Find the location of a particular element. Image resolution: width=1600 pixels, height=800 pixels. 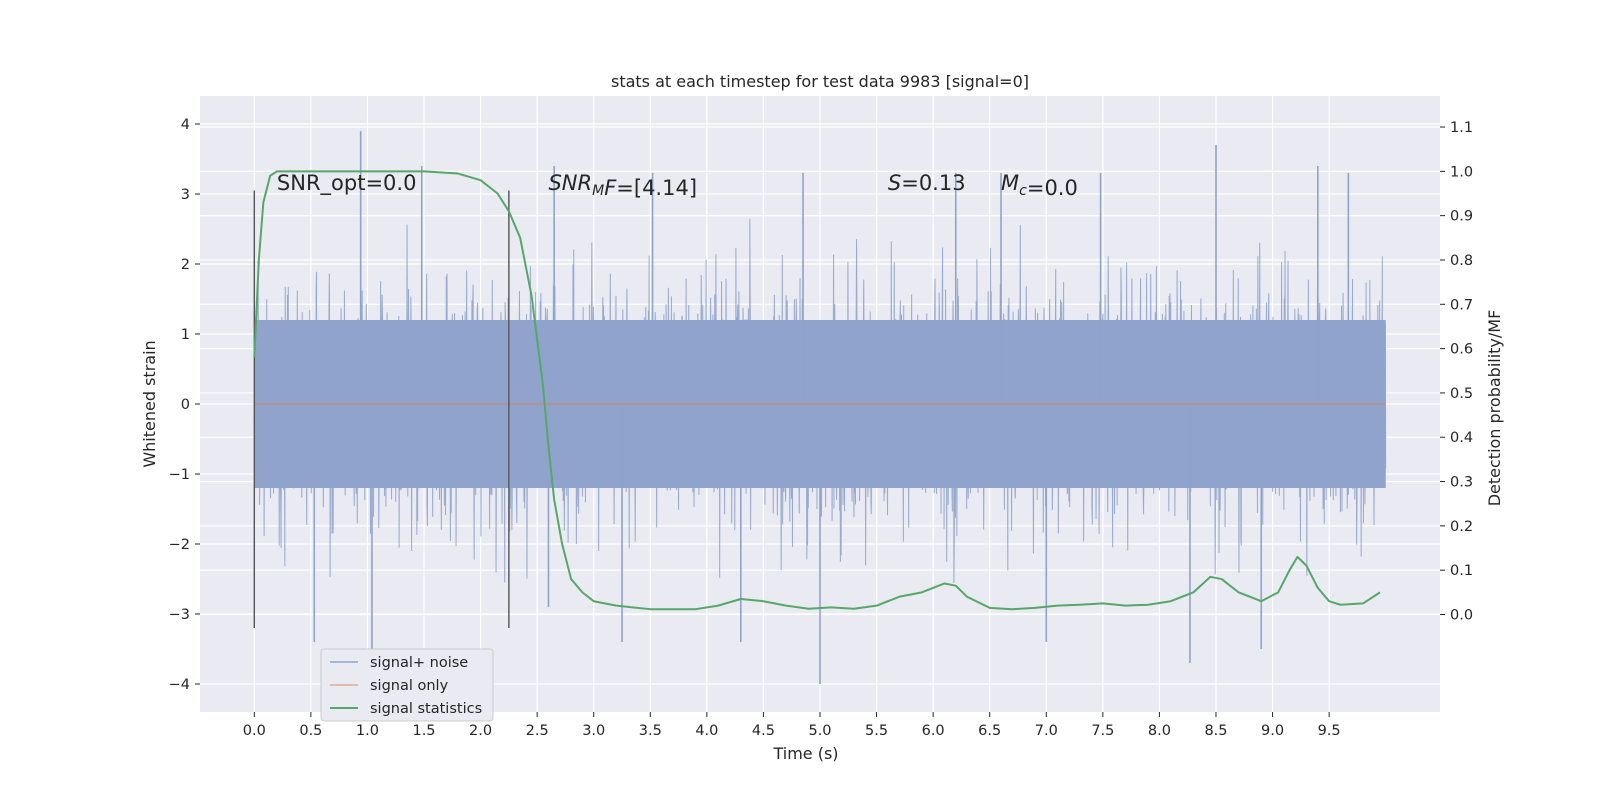

legend-label-signal-statistics: signal statistics is located at coordinates (426, 709).